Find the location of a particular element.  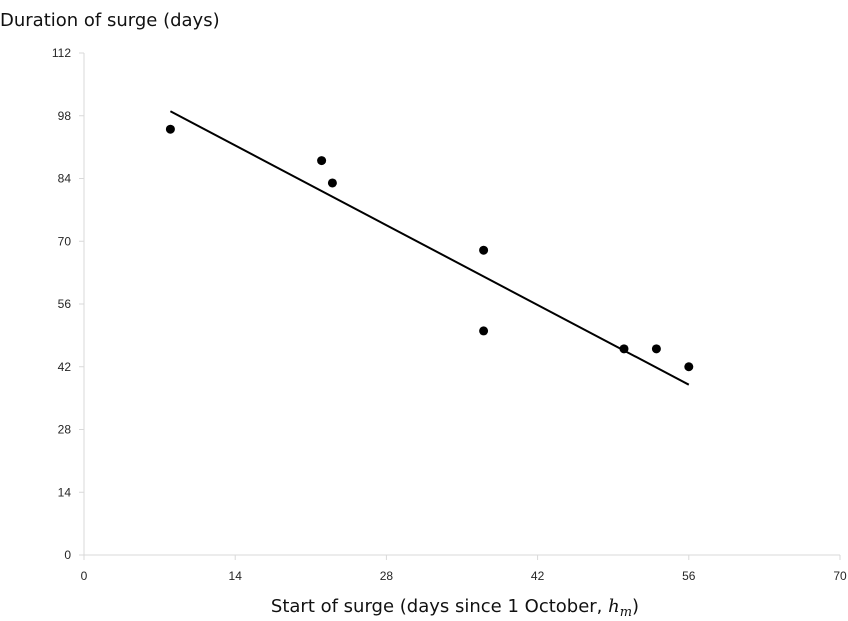

y-tick-label: 98 is located at coordinates (65, 116).